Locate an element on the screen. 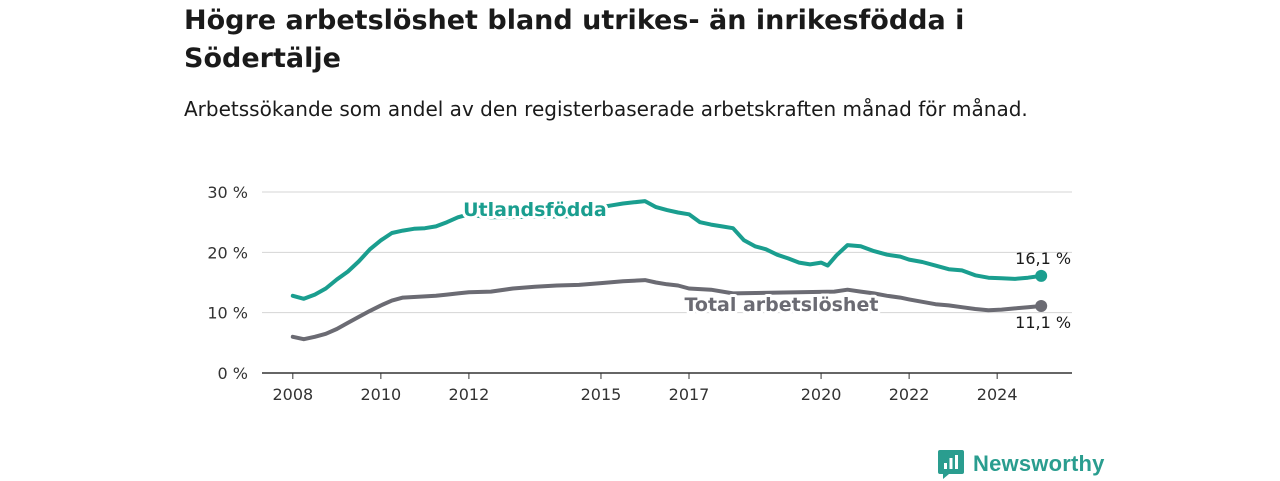 The image size is (1280, 481). y-tick-label: 0 % is located at coordinates (233, 373).